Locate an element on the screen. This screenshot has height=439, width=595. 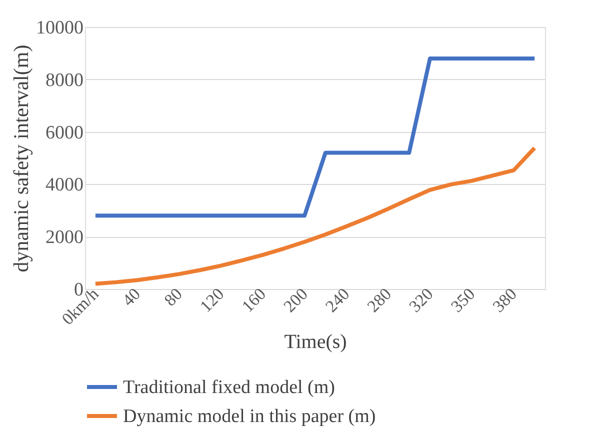
legend-label: Traditional fixed model (m) is located at coordinates (229, 387).